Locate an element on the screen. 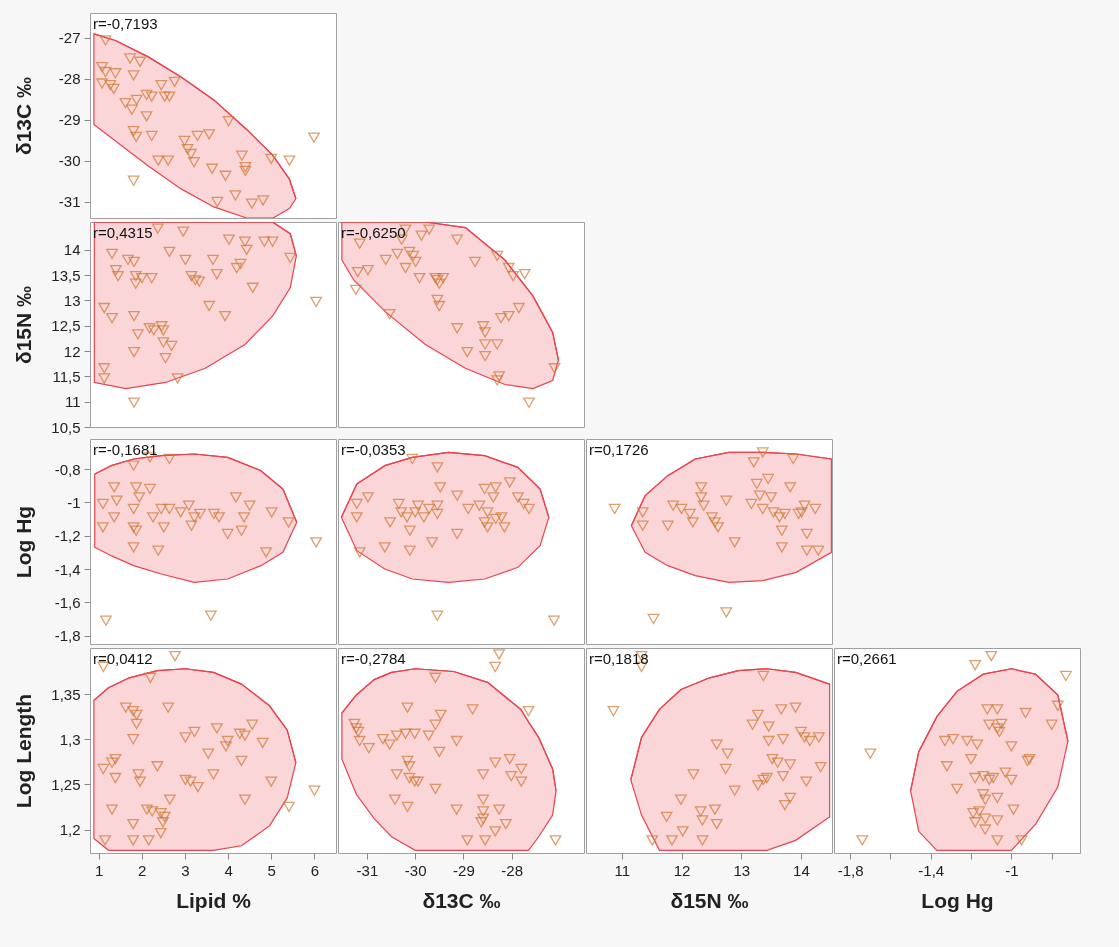 The height and width of the screenshot is (947, 1119). x-tick-label: 11 is located at coordinates (622, 870).